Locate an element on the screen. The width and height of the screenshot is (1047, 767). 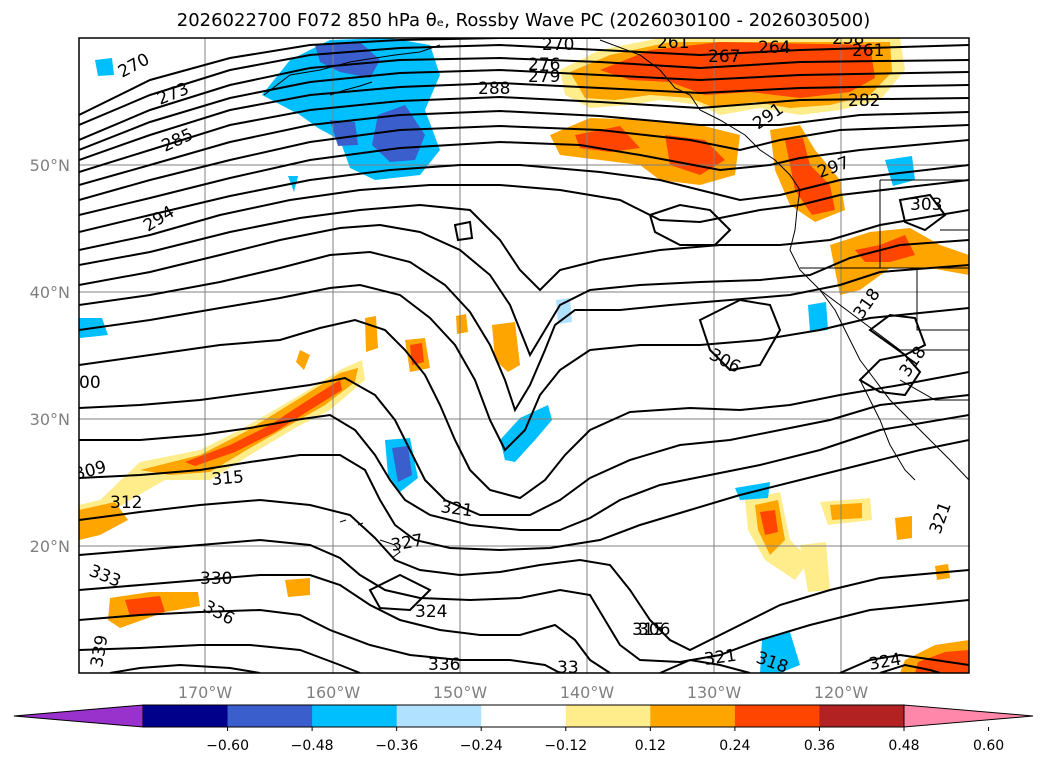
colorbar-outline is located at coordinates (523, 716).